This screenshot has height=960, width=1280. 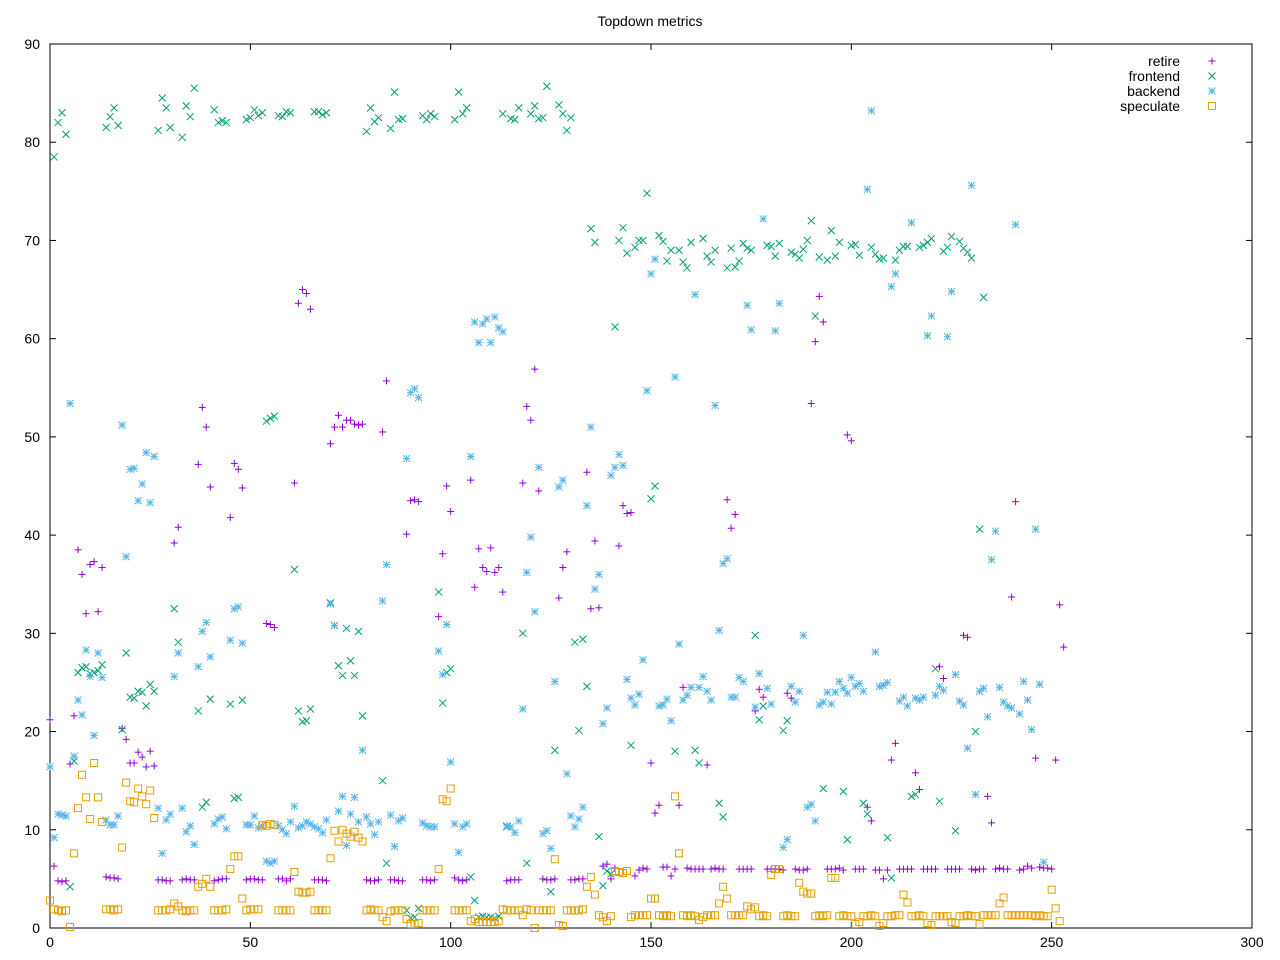 I want to click on y-tick-label: 50, so click(x=32, y=437).